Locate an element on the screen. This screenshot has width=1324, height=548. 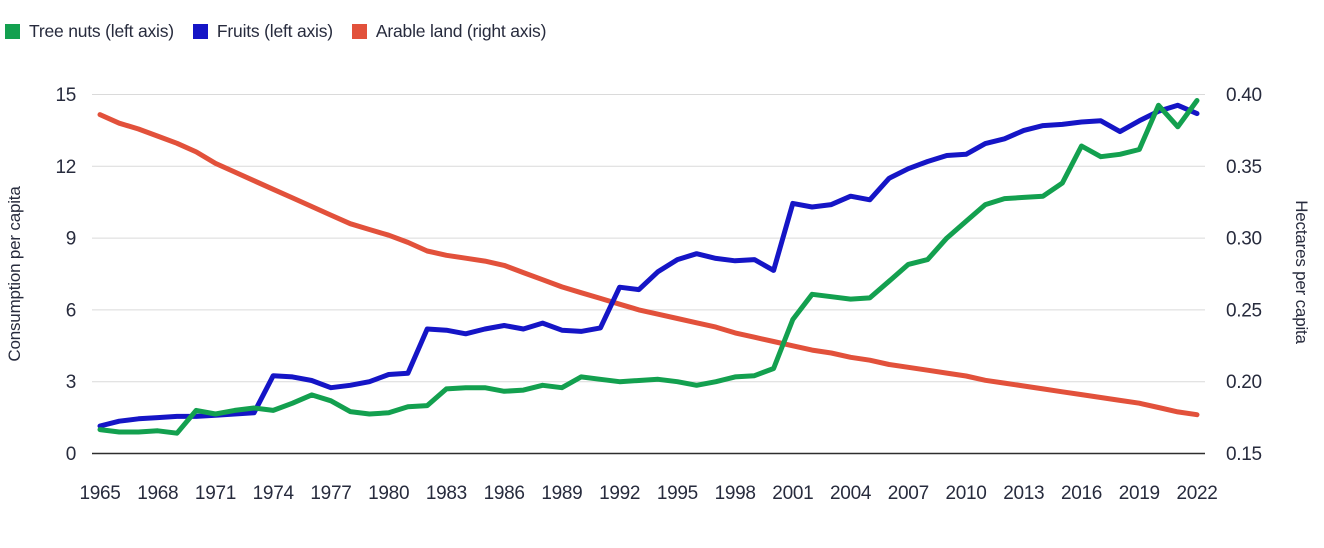
x-axis-tick-label: 2007 is located at coordinates (908, 493).